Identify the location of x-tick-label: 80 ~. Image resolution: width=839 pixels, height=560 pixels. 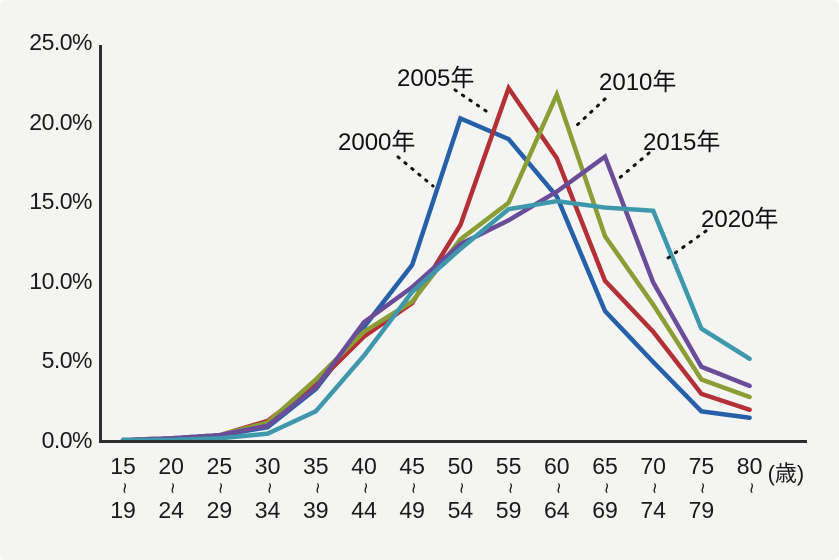
(750, 476).